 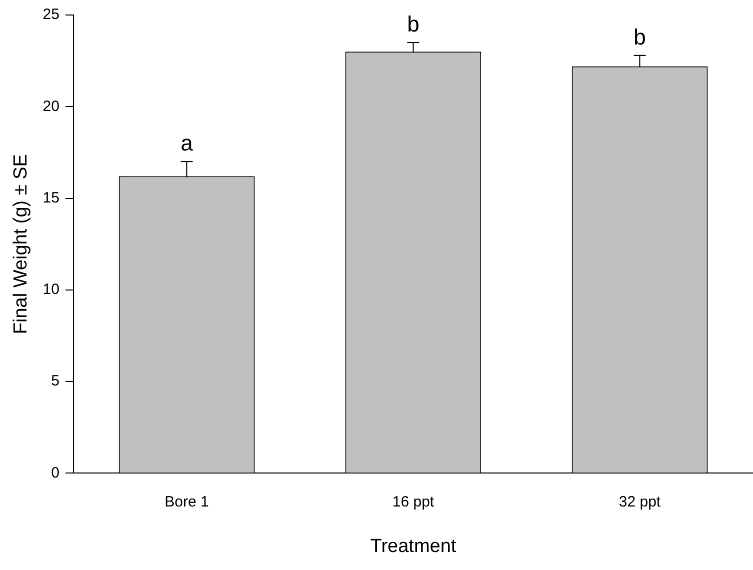 I want to click on y-axis-title: Final Weight (g) ± SE, so click(x=21, y=244).